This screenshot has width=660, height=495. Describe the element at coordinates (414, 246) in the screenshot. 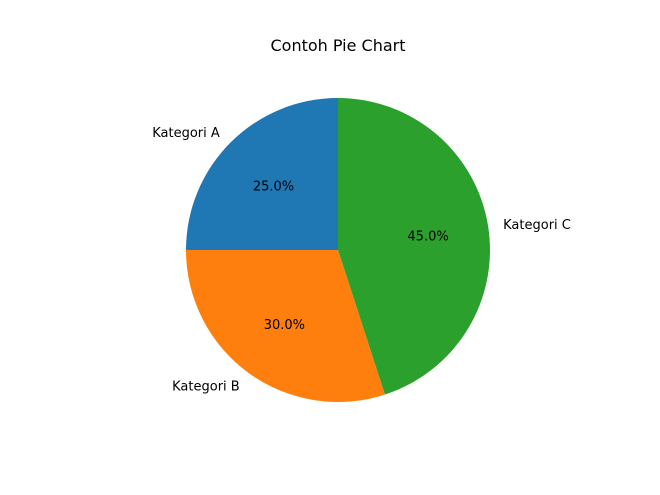

I see `pie-slice-kategori-c` at that location.